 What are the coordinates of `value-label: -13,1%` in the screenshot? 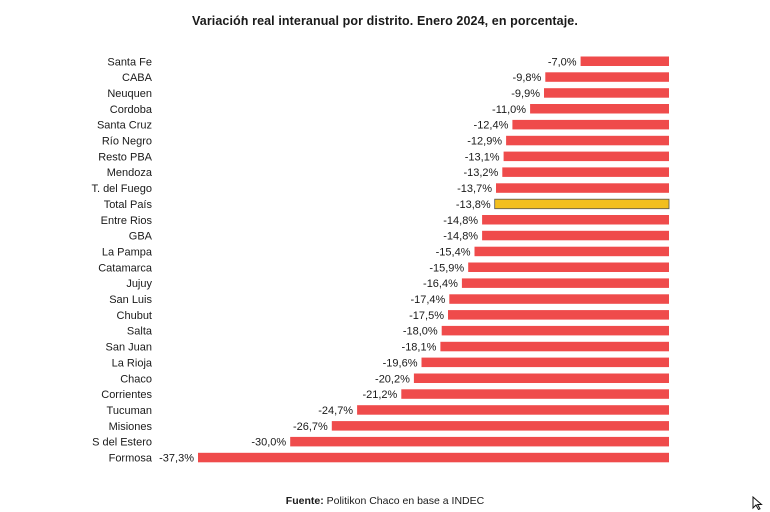 It's located at (482, 157).